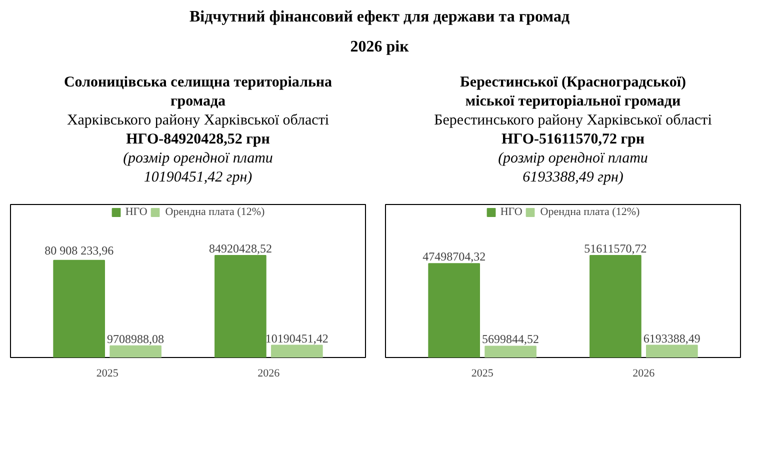 This screenshot has width=758, height=472. Describe the element at coordinates (198, 140) in the screenshot. I see `text: НГО-84920428,52 грн` at that location.